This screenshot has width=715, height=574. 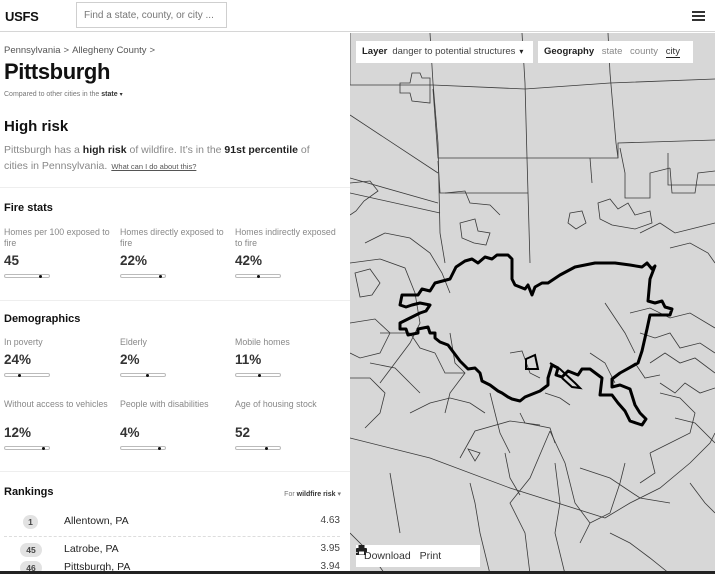 What do you see at coordinates (31, 567) in the screenshot?
I see `rank-badge: 46` at bounding box center [31, 567].